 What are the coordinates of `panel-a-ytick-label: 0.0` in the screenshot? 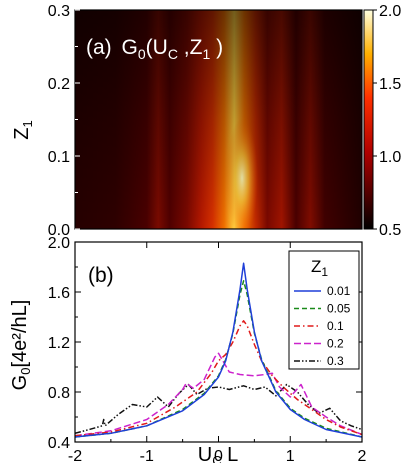 It's located at (59, 230).